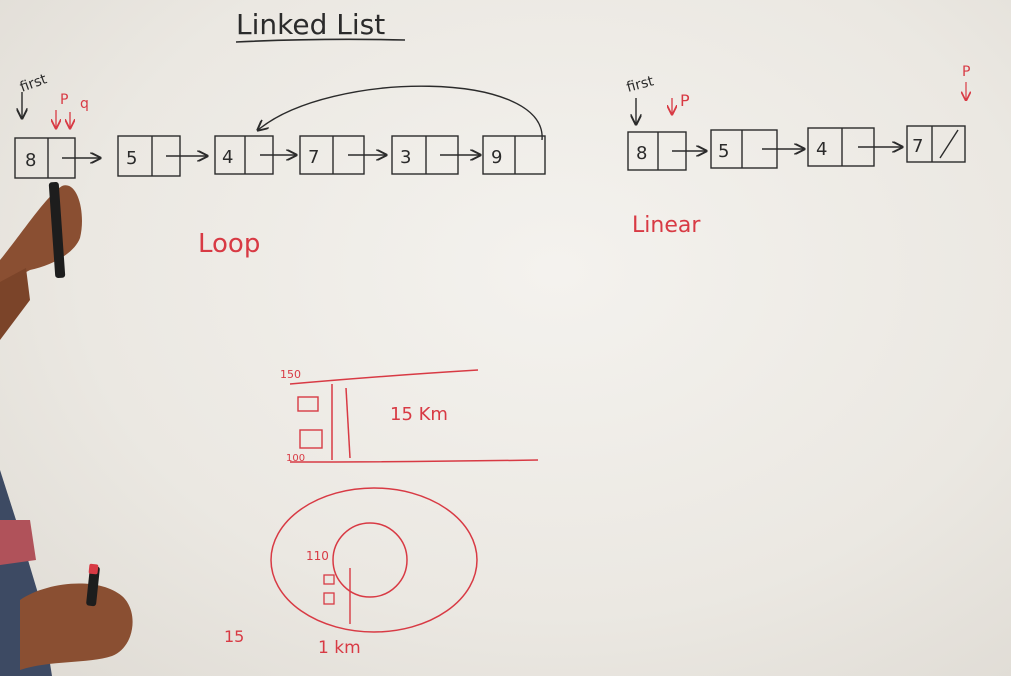  Describe the element at coordinates (400, 113) in the screenshot. I see `loop-back-link` at that location.